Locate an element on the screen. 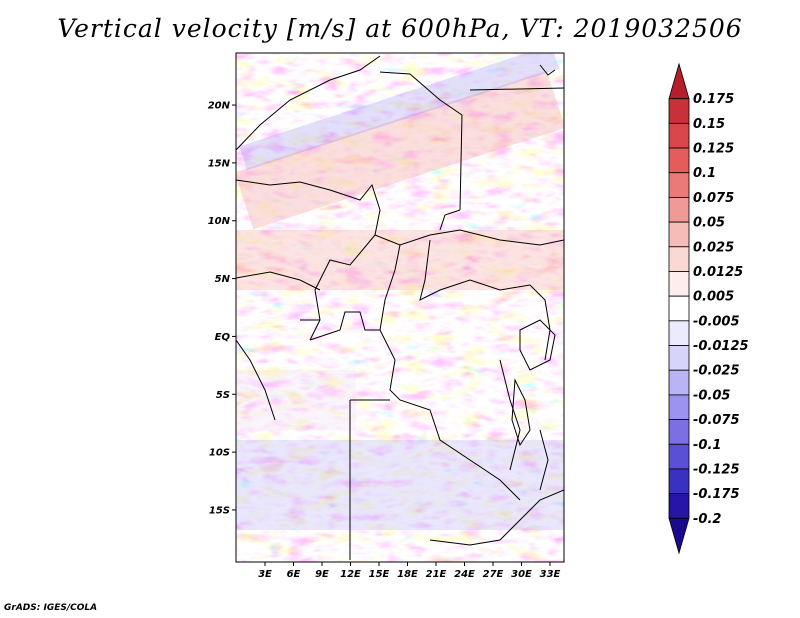 This screenshot has width=800, height=618. colorbar-label: -0.1 is located at coordinates (707, 445).